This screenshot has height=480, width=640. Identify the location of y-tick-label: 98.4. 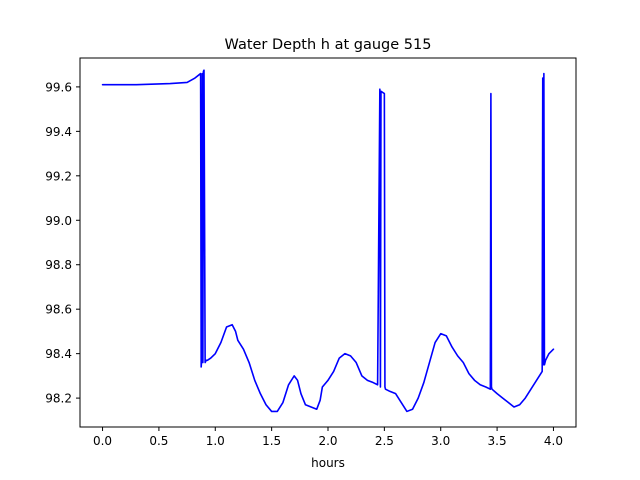
(58, 354).